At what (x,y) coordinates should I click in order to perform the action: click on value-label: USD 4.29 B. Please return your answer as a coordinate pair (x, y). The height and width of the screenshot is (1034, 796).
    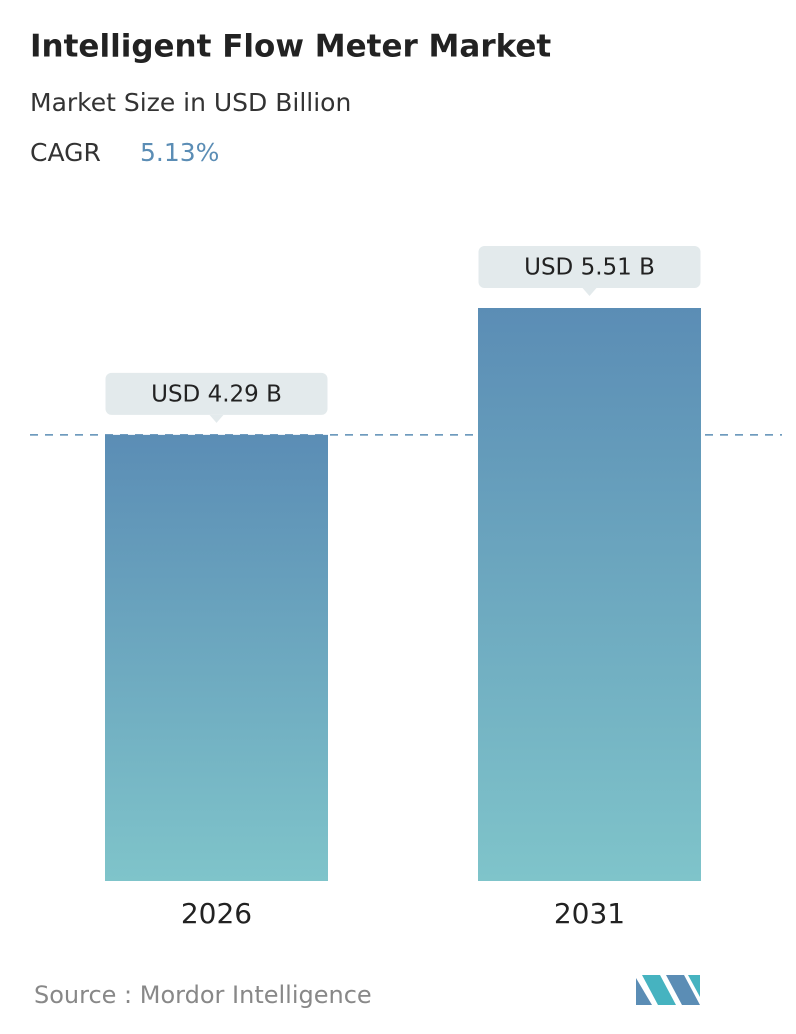
    Looking at the image, I should click on (216, 394).